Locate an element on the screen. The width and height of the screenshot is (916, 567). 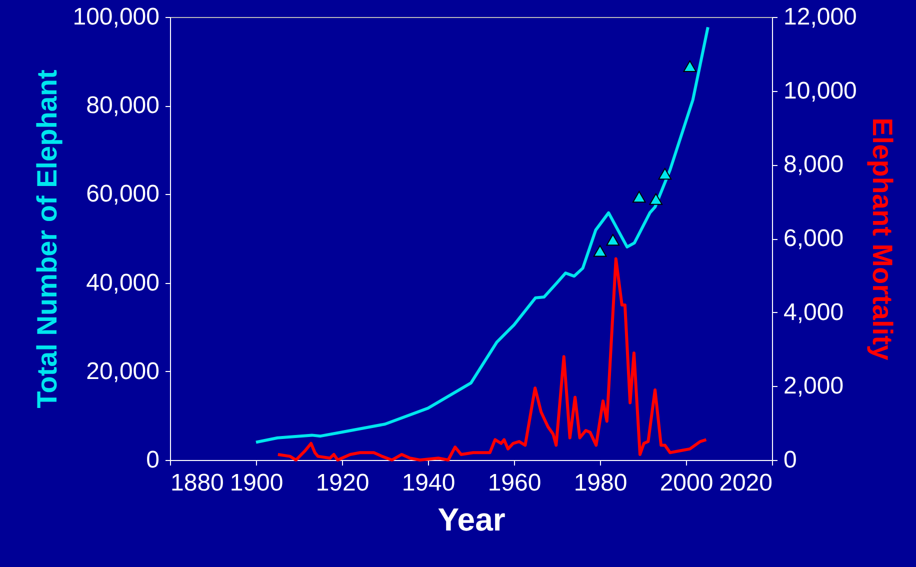
y2-tick-label: 10,000 is located at coordinates (820, 90).